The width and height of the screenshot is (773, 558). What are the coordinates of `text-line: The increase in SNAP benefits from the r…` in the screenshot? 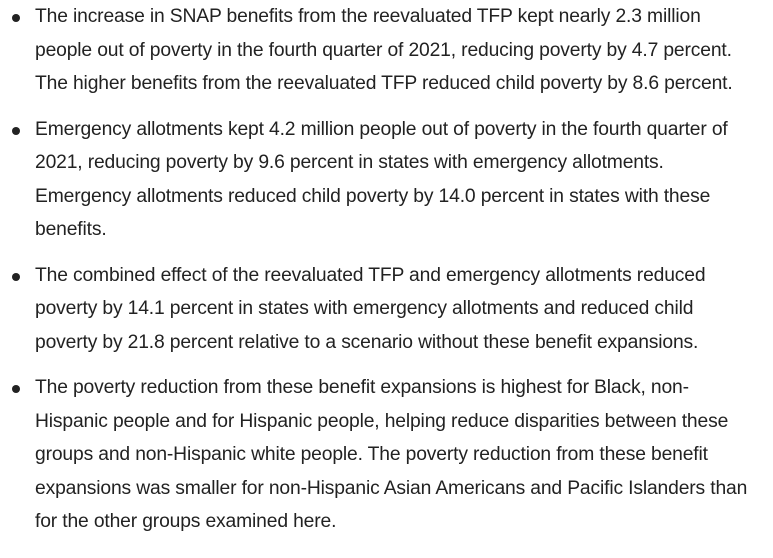 It's located at (368, 16).